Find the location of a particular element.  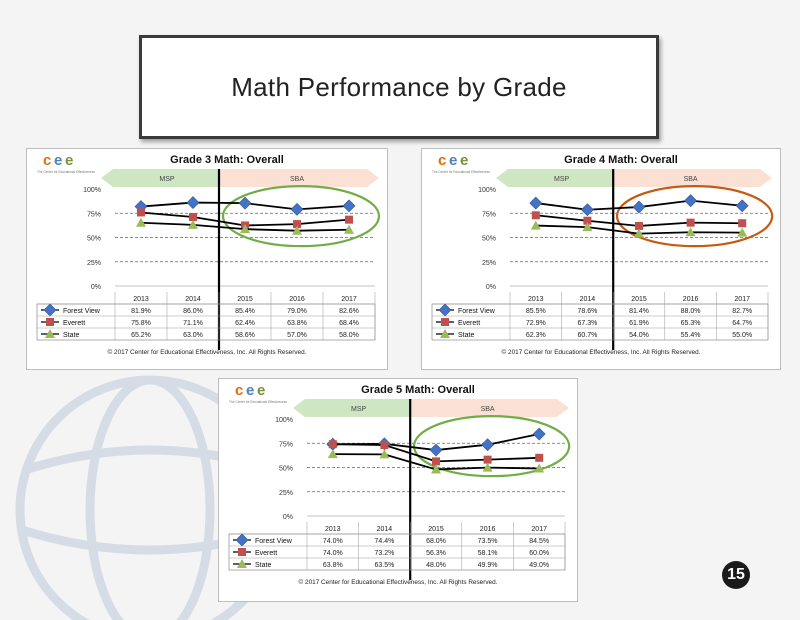

grade5-logo-tagline: The Center for Educational Effectiveness is located at coordinates (258, 402).